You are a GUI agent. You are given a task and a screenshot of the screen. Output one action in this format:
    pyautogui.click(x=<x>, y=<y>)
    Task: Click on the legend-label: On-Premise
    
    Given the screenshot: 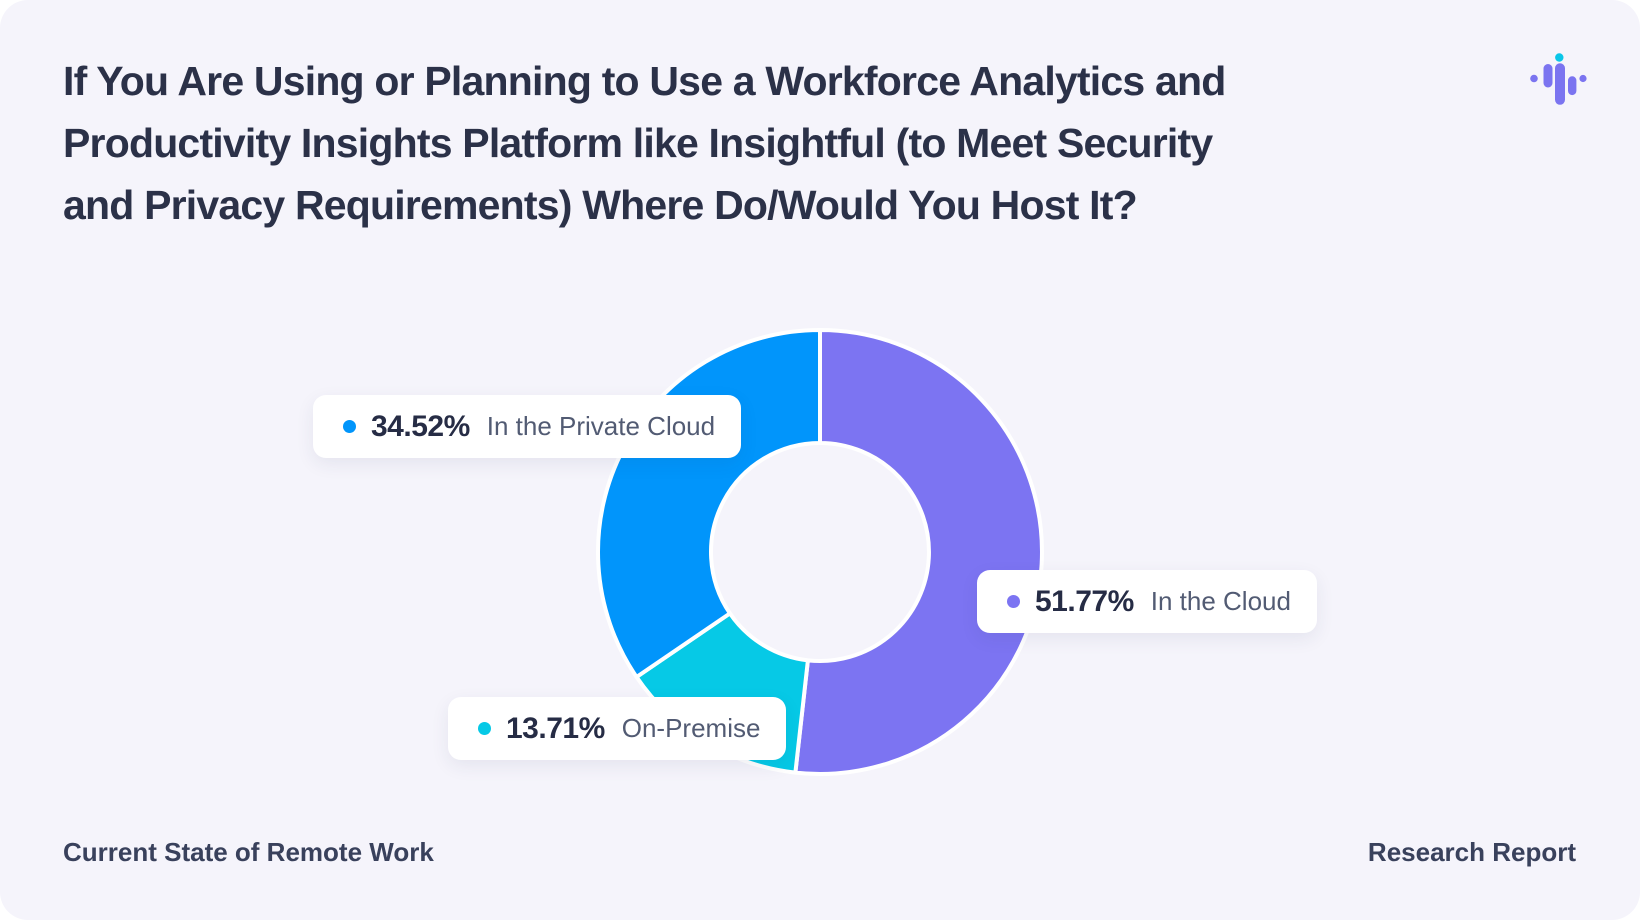 What is the action you would take?
    pyautogui.click(x=691, y=728)
    